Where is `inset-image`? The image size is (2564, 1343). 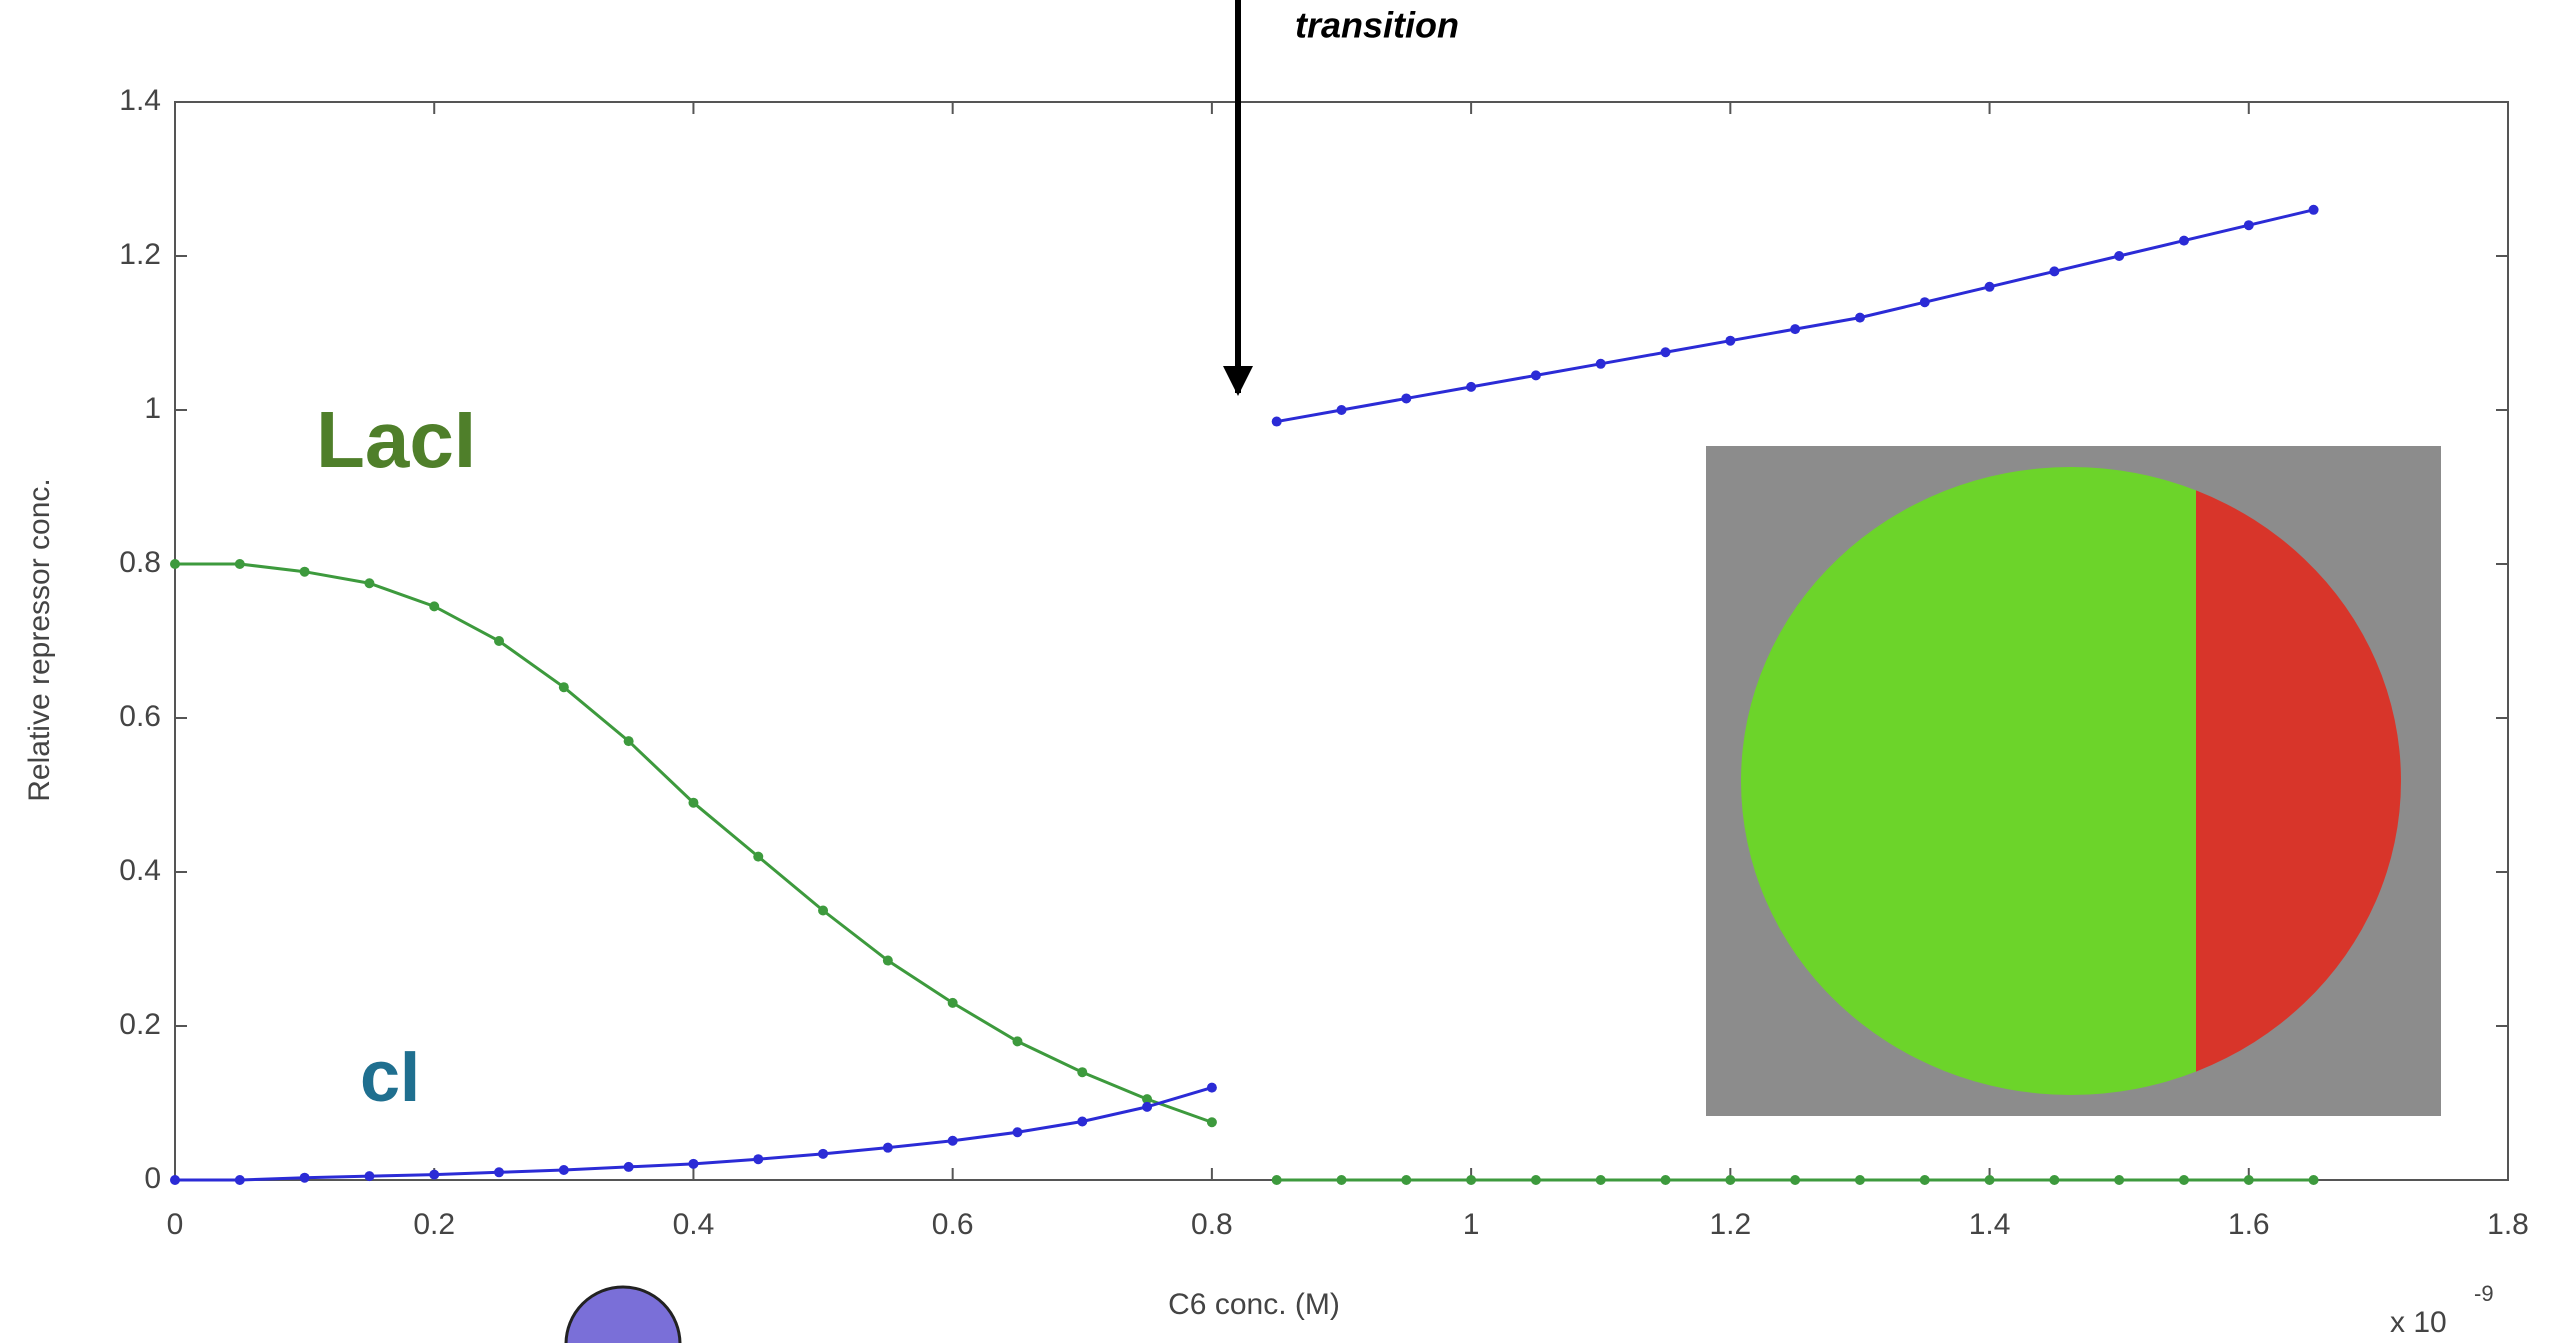
inset-image is located at coordinates (2073, 781).